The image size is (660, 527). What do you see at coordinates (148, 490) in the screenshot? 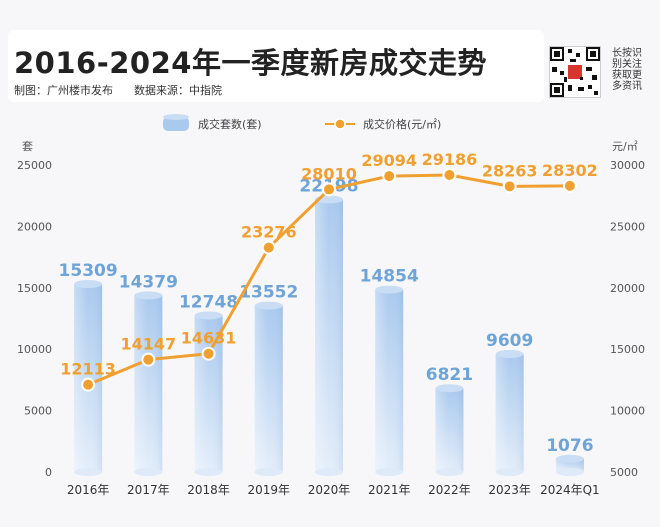
I see `x-tick-label: 2017年` at bounding box center [148, 490].